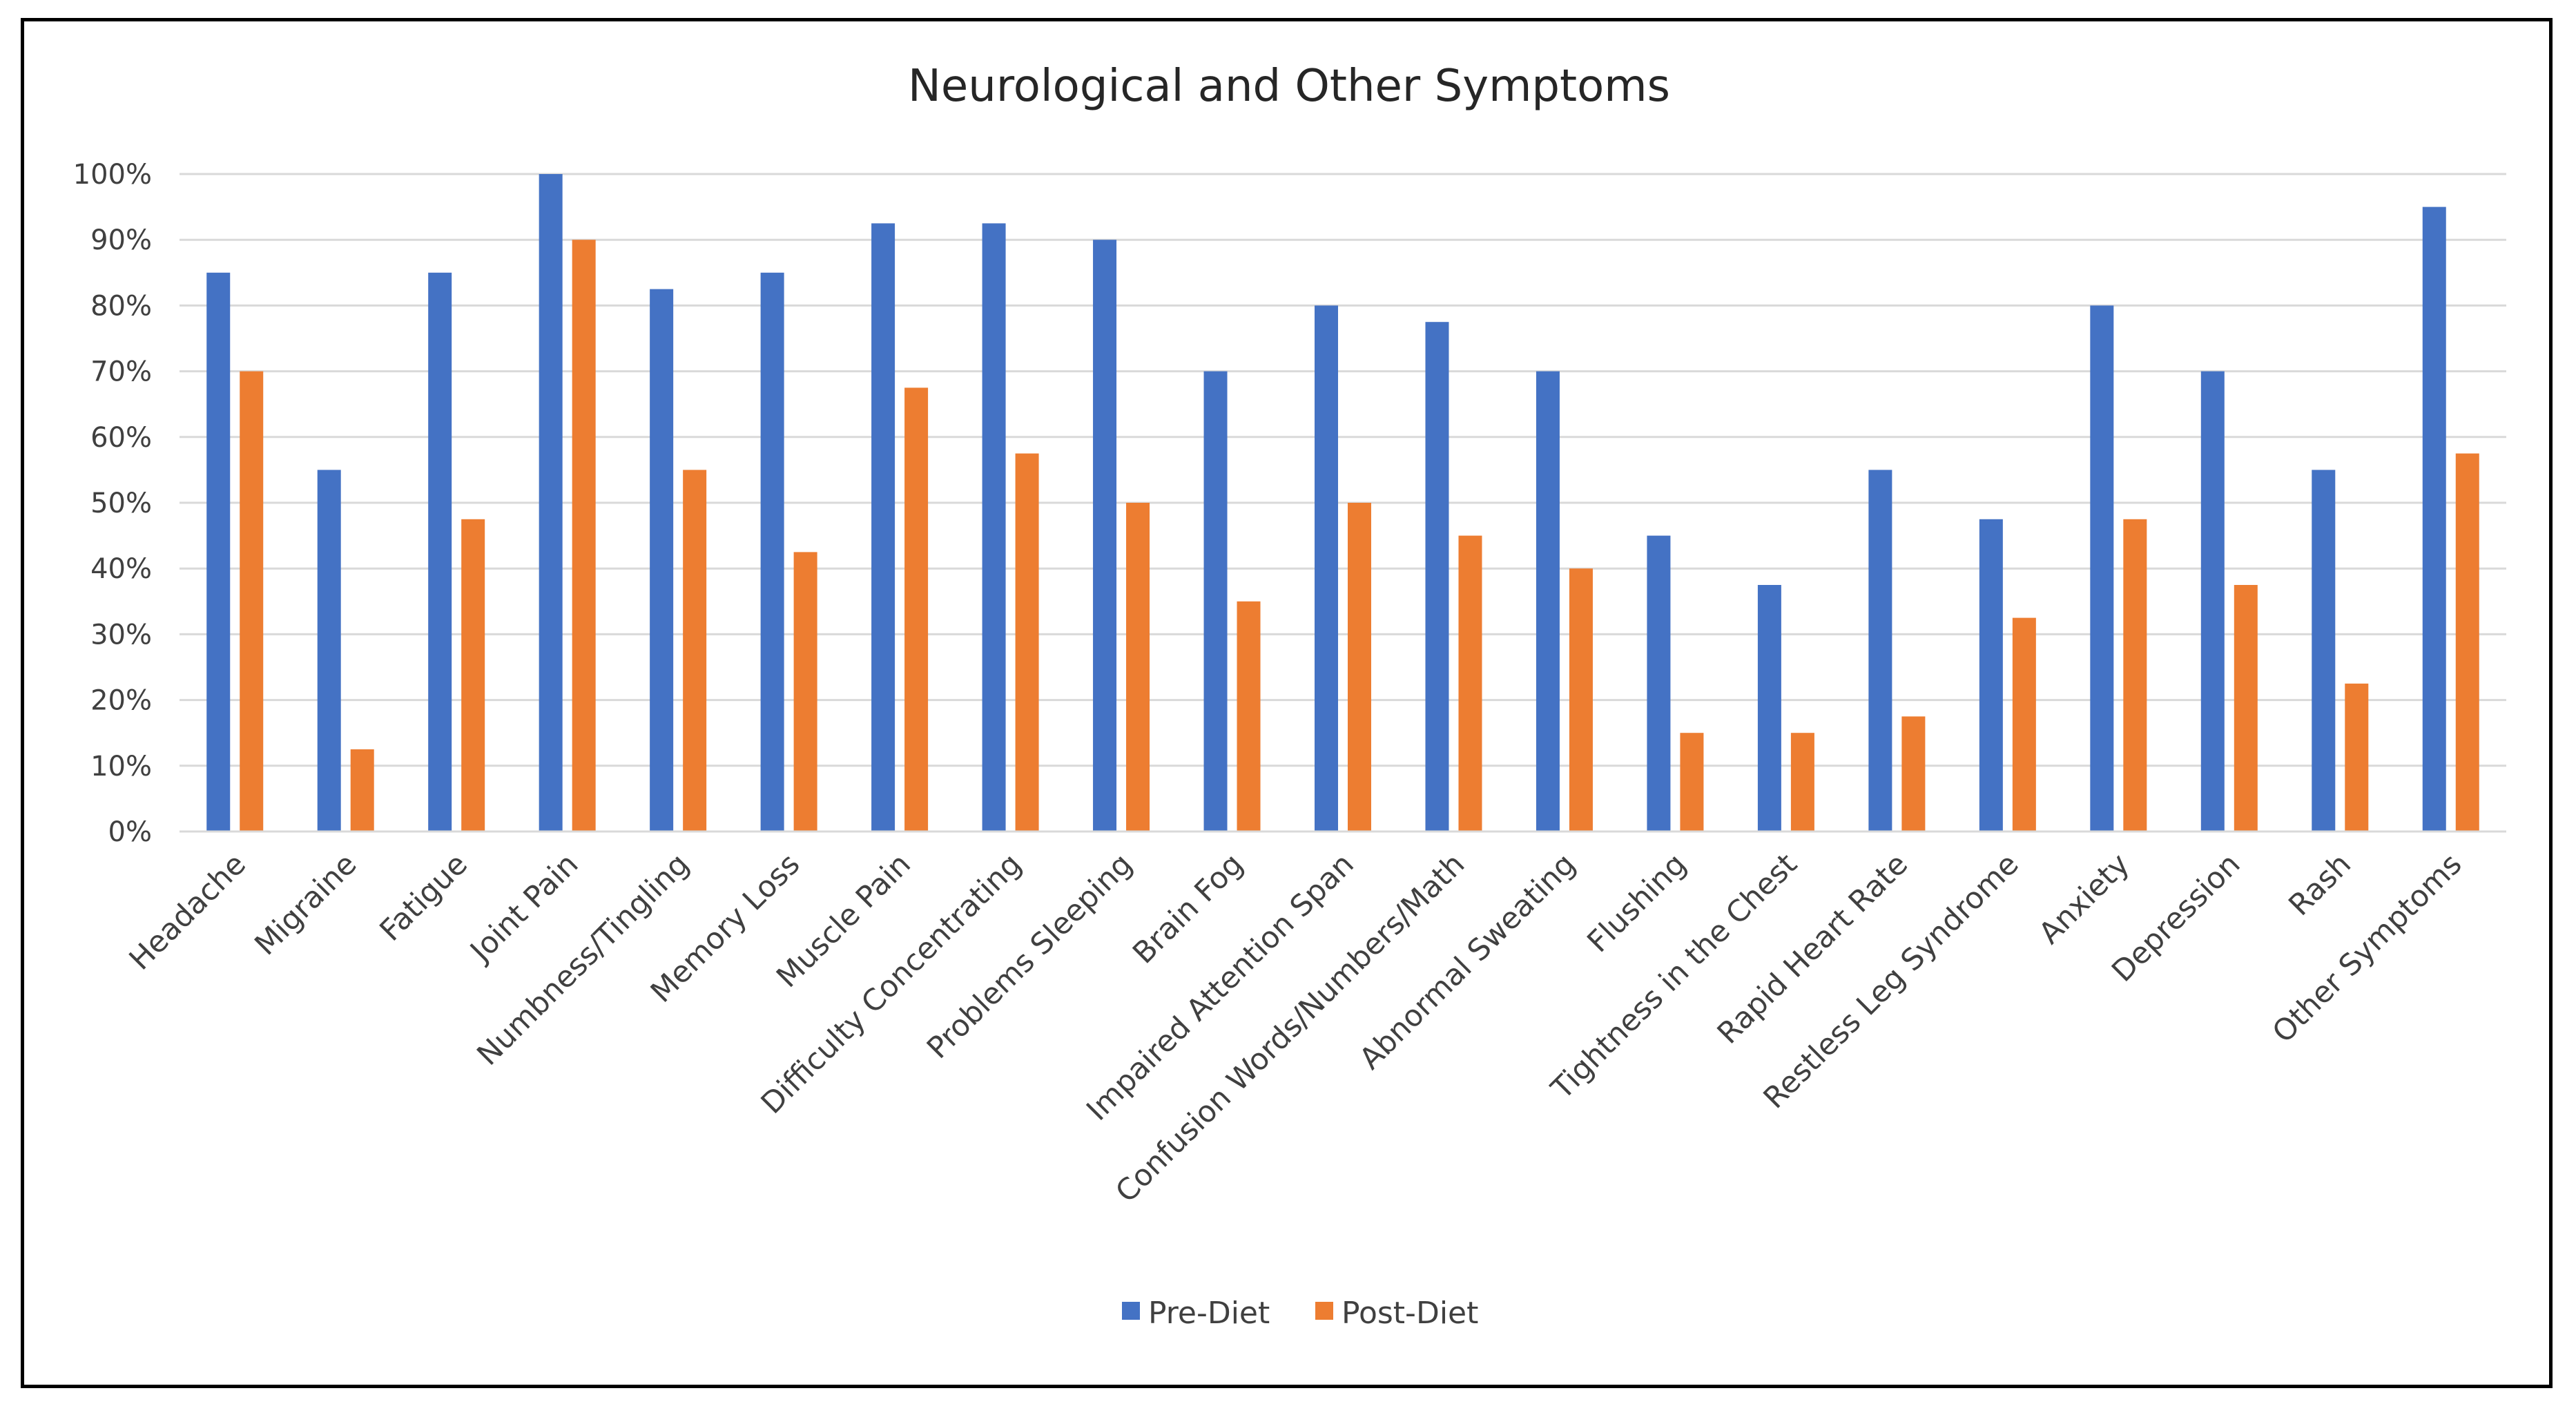  I want to click on x-tick-label: Problems Sleeping, so click(1030, 957).